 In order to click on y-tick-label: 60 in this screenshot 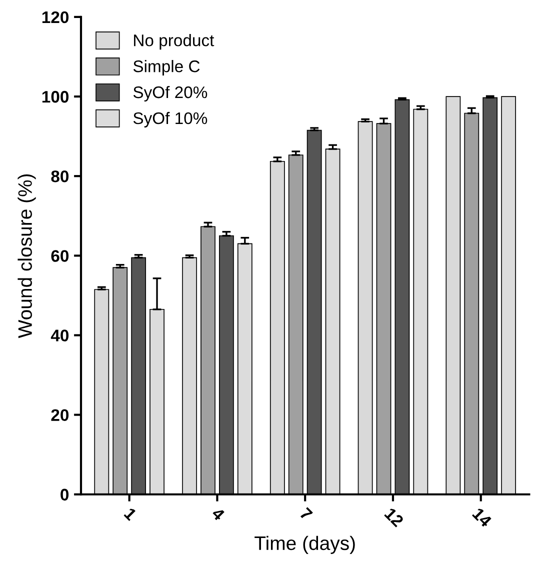, I will do `click(60, 256)`.